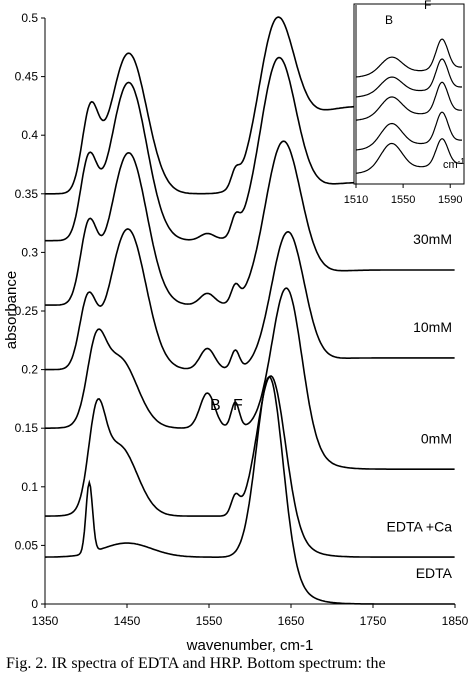  What do you see at coordinates (238, 405) in the screenshot?
I see `band-label-f: F` at bounding box center [238, 405].